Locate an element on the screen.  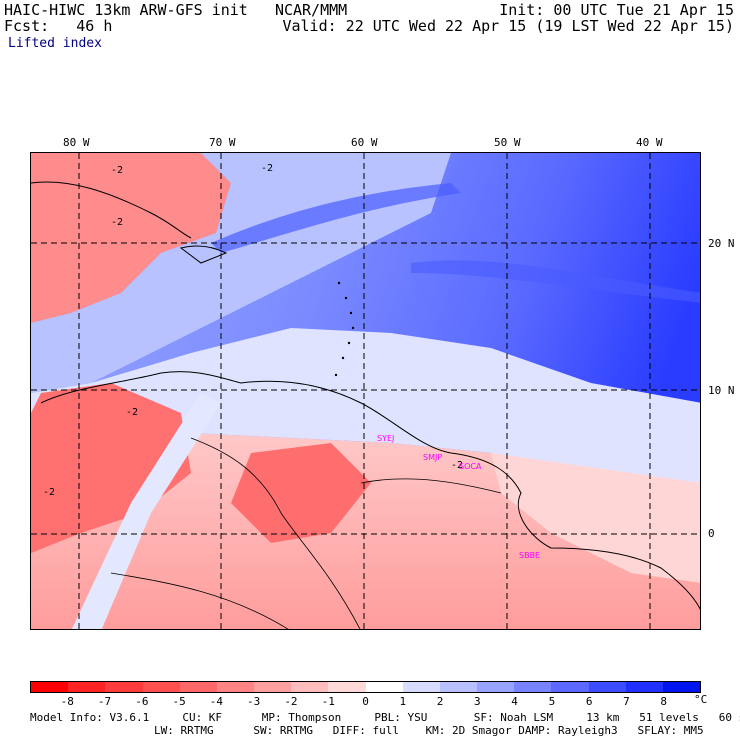
model-title: HAIC-HIWC 13km ARW-GFS init NCAR/MMM is located at coordinates (176, 10).